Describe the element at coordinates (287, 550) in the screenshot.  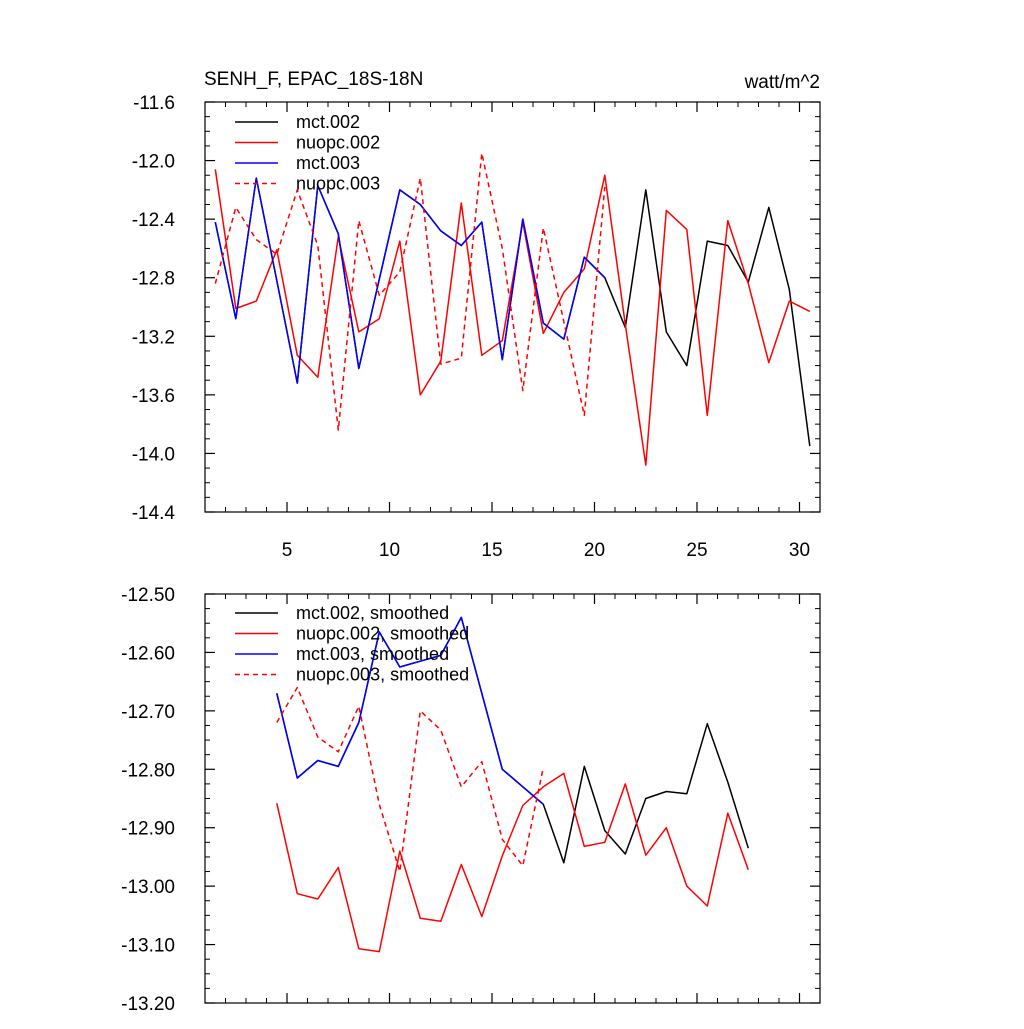
I see `x-tick-label: 5` at that location.